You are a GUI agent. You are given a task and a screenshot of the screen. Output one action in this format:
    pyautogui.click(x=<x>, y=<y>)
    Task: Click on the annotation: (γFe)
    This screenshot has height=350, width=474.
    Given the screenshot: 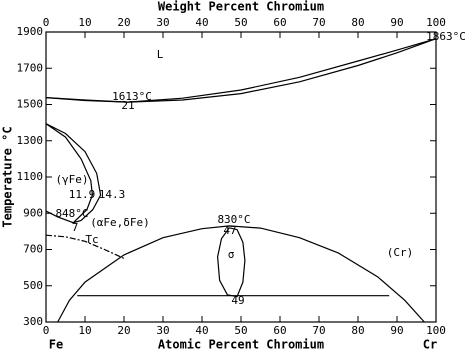 What is the action you would take?
    pyautogui.click(x=71, y=179)
    